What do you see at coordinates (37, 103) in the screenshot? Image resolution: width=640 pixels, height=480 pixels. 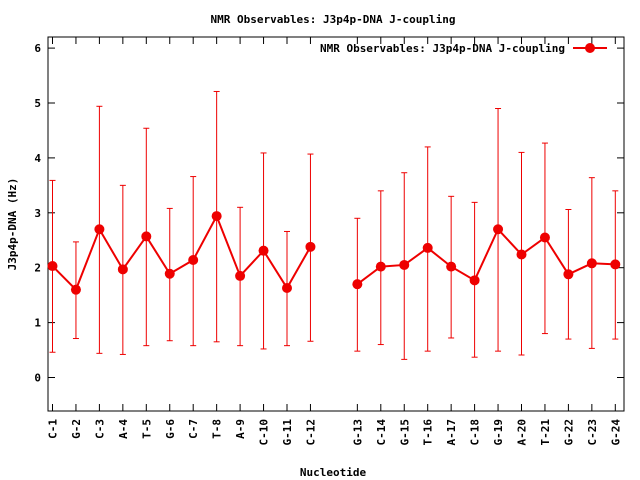 I see `y-tick-label: 5` at bounding box center [37, 103].